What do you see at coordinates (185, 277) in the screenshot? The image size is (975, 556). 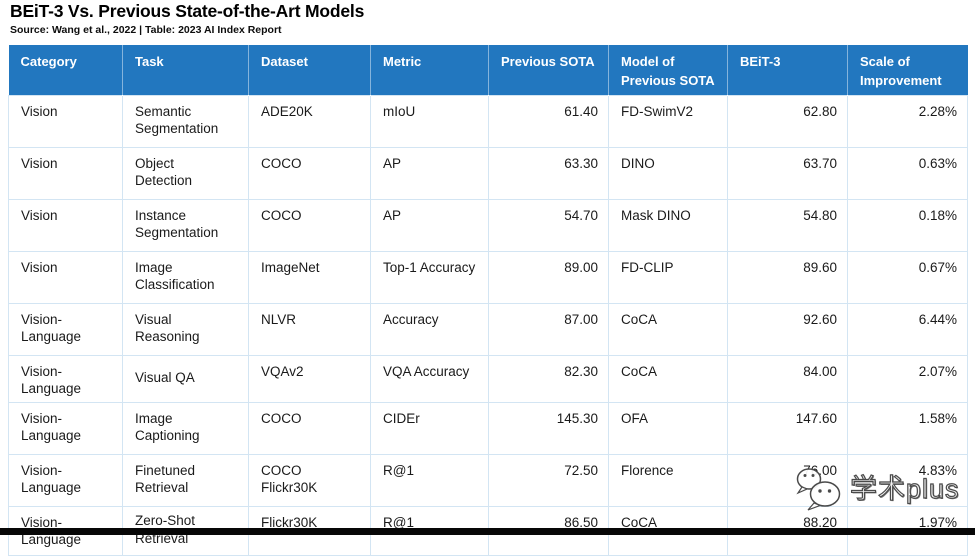 I see `table-cell: Image Classification` at bounding box center [185, 277].